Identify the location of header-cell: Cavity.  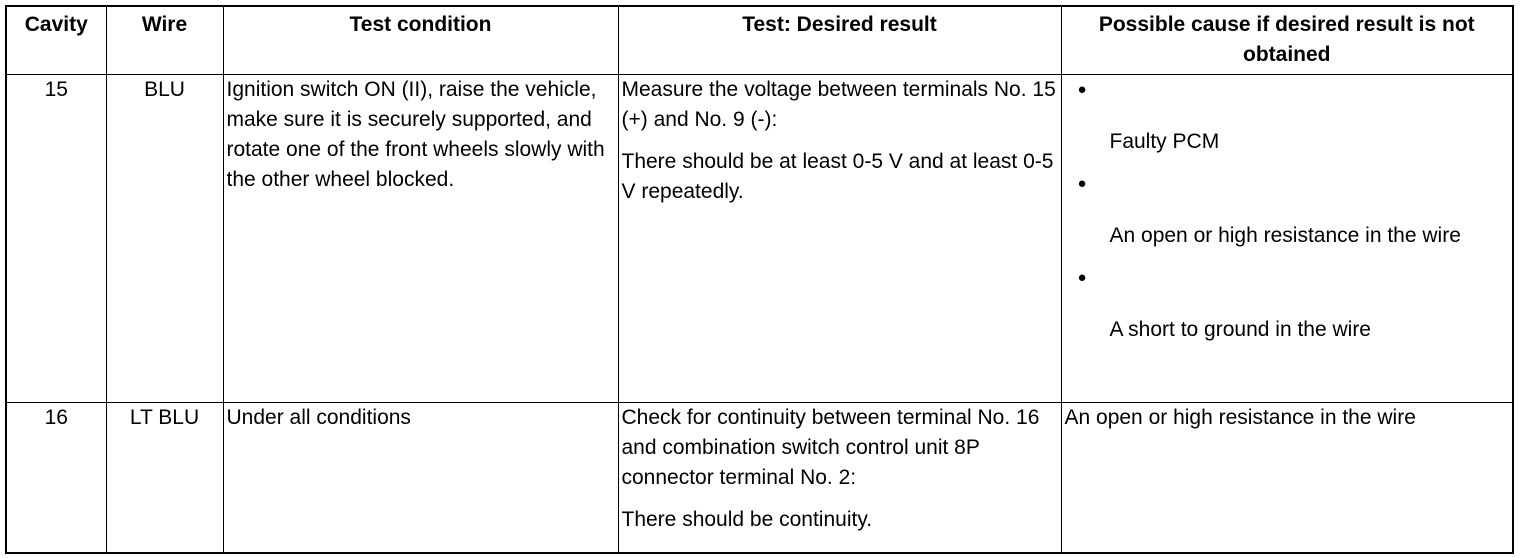
(56, 40).